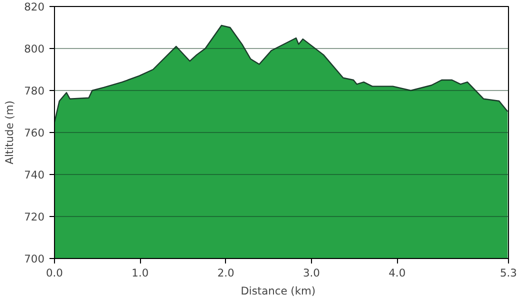 This screenshot has width=518, height=300. Describe the element at coordinates (508, 273) in the screenshot. I see `x-tick-label: 5.3` at that location.